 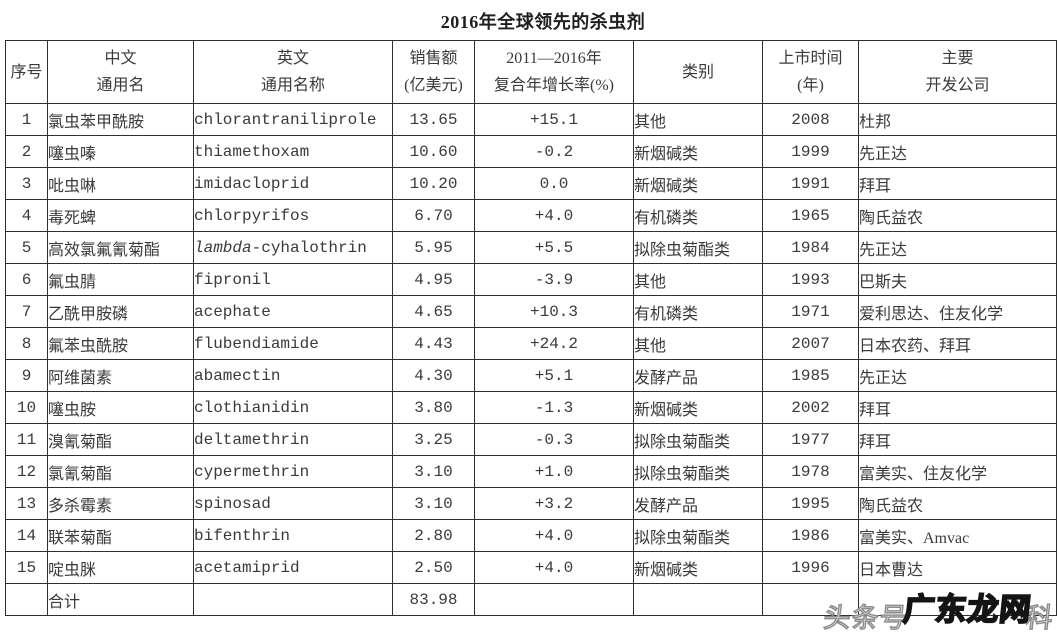 I want to click on cell-sales: 5.95, so click(x=433, y=247).